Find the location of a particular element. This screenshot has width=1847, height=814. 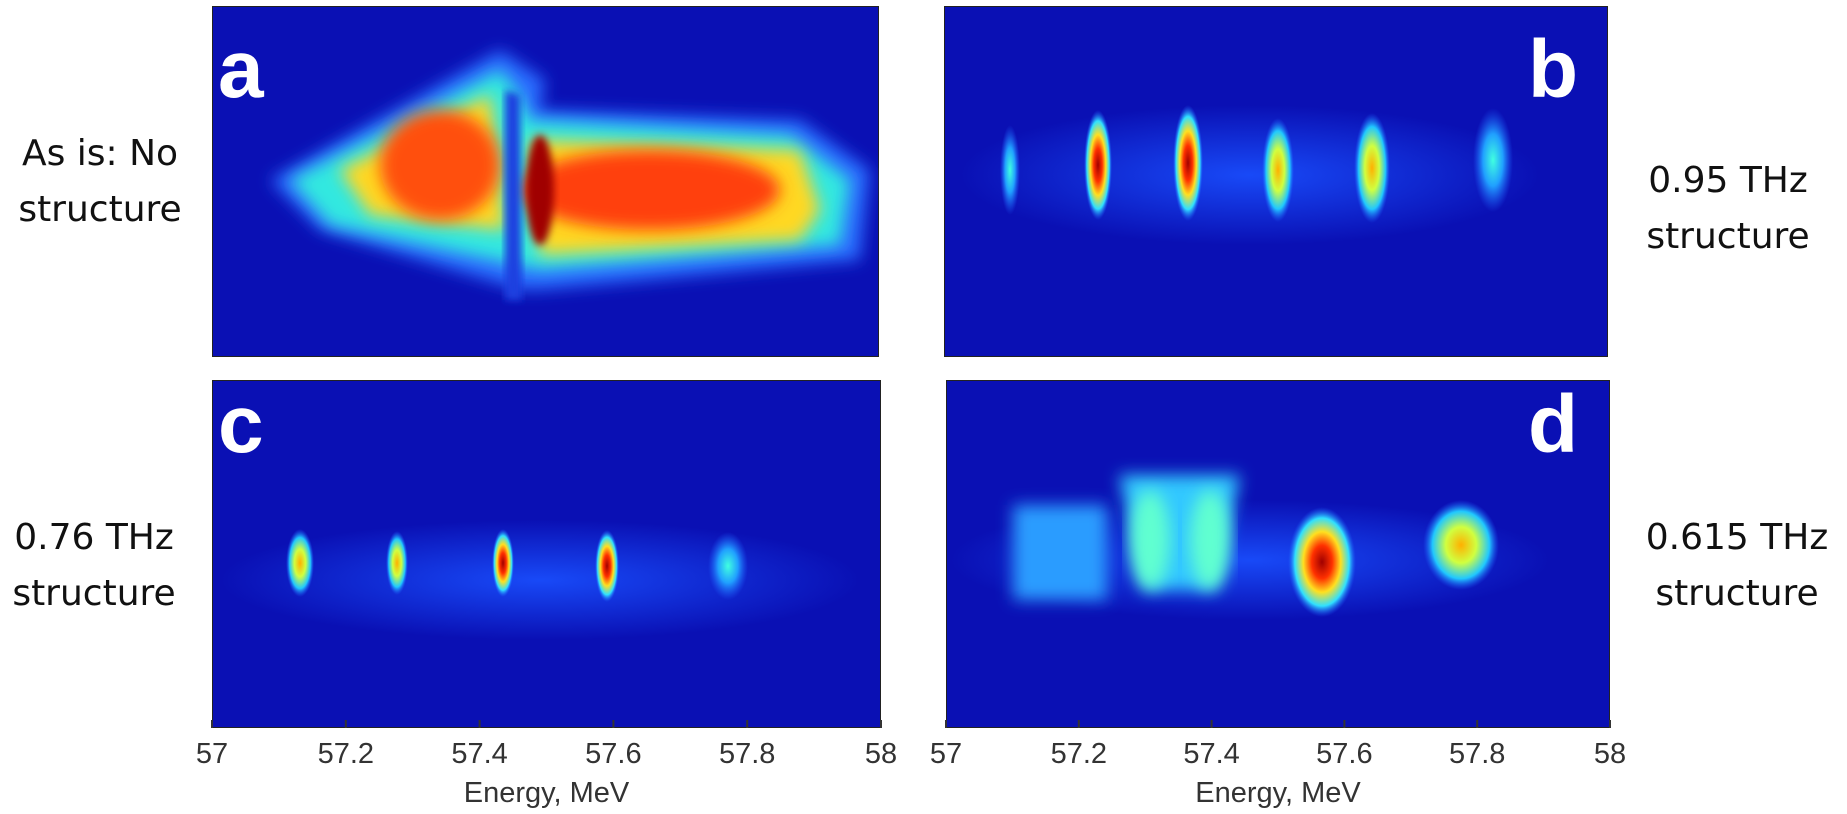

panel-letter: c is located at coordinates (241, 424).